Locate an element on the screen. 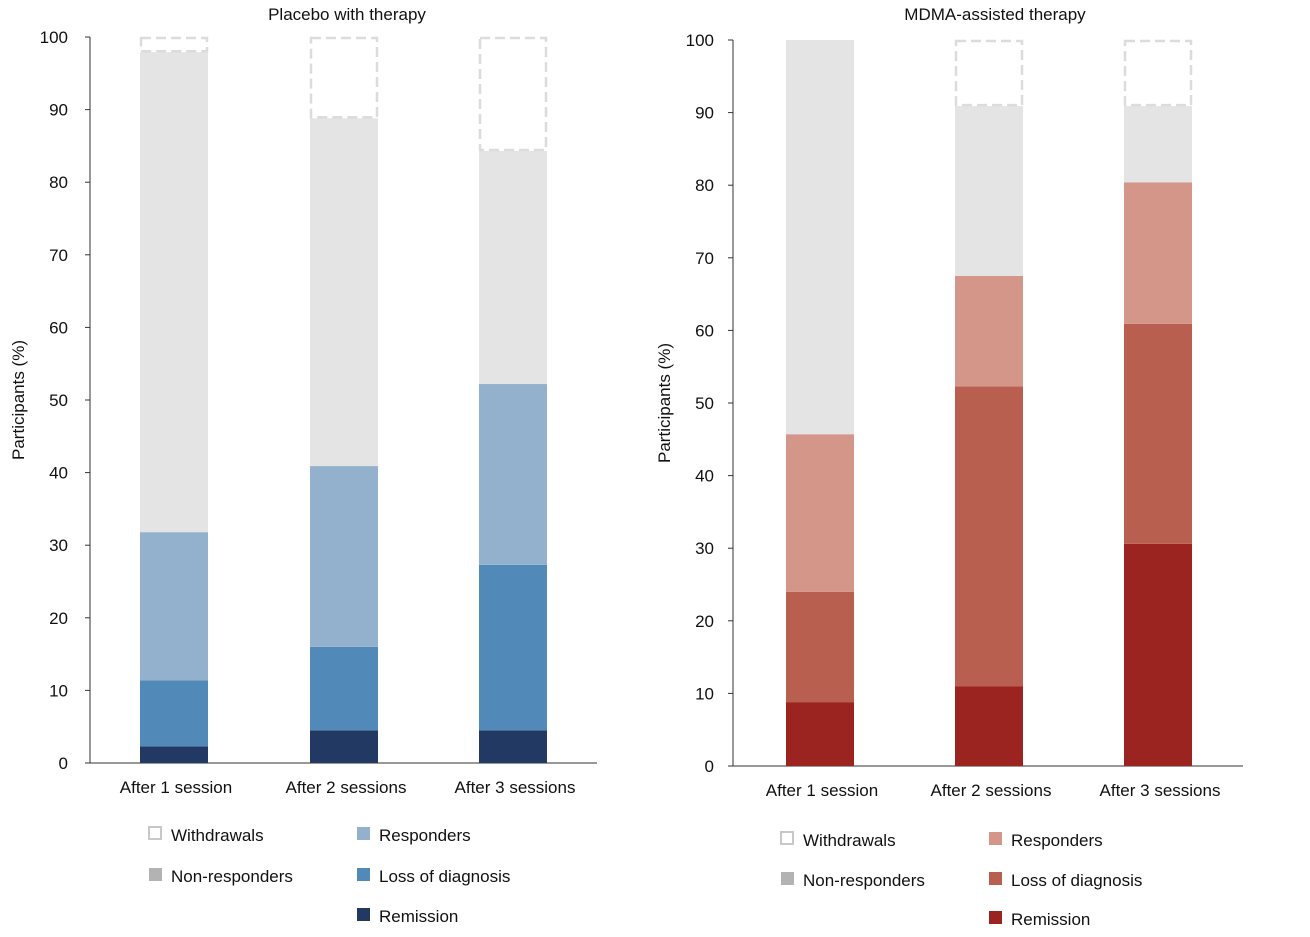  chart-title: MDMA-assisted therapy is located at coordinates (995, 14).